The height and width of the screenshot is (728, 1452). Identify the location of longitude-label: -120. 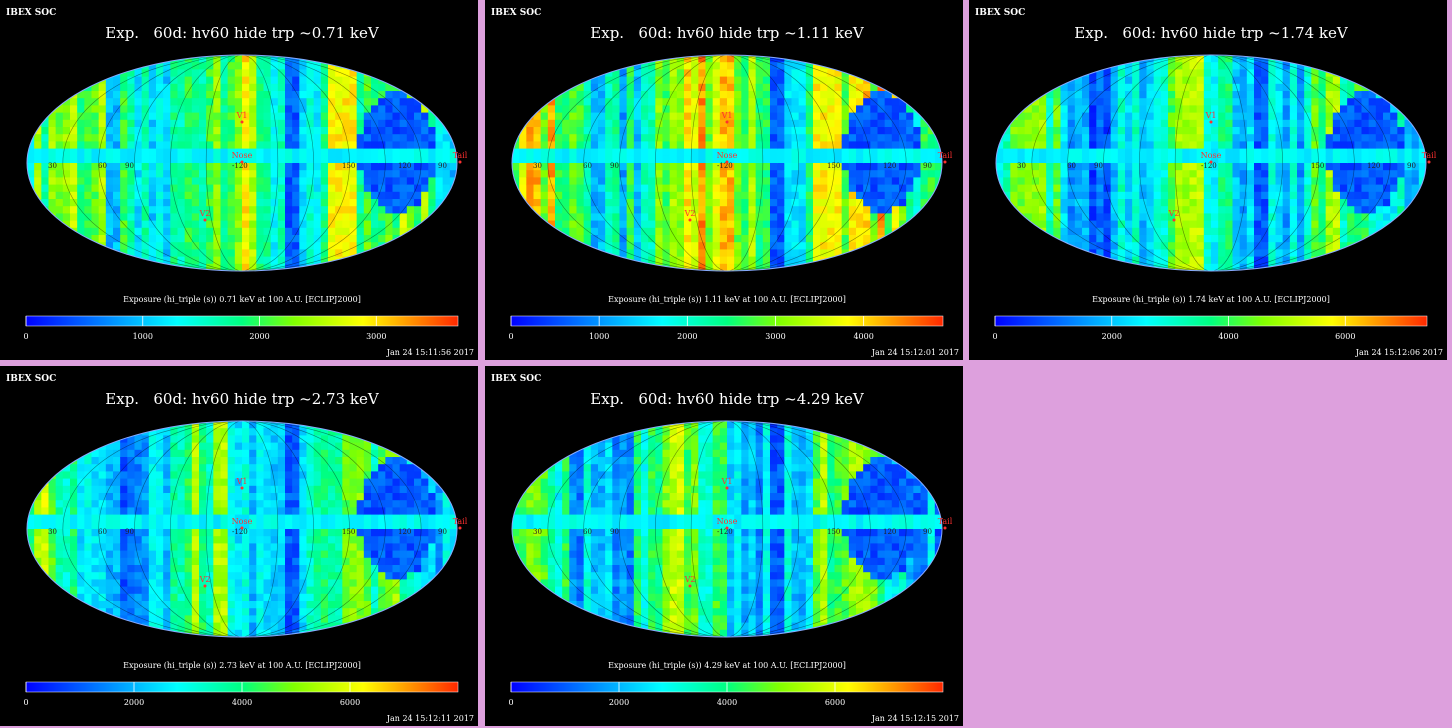
(240, 166).